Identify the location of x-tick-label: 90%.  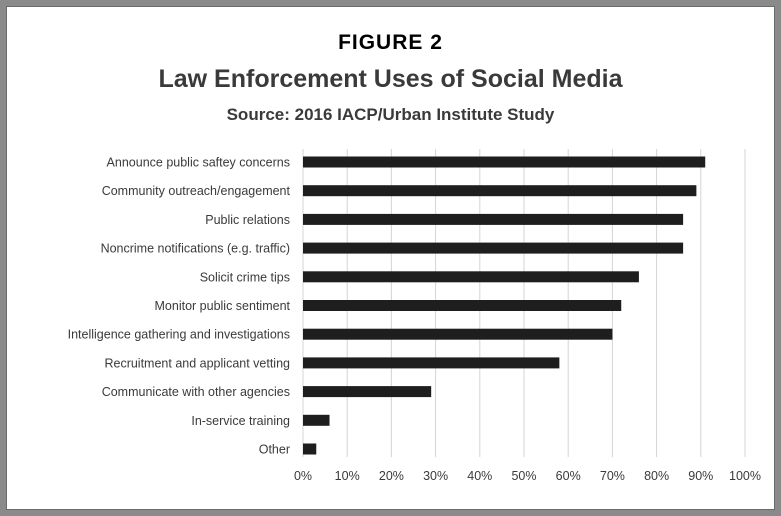
(700, 476).